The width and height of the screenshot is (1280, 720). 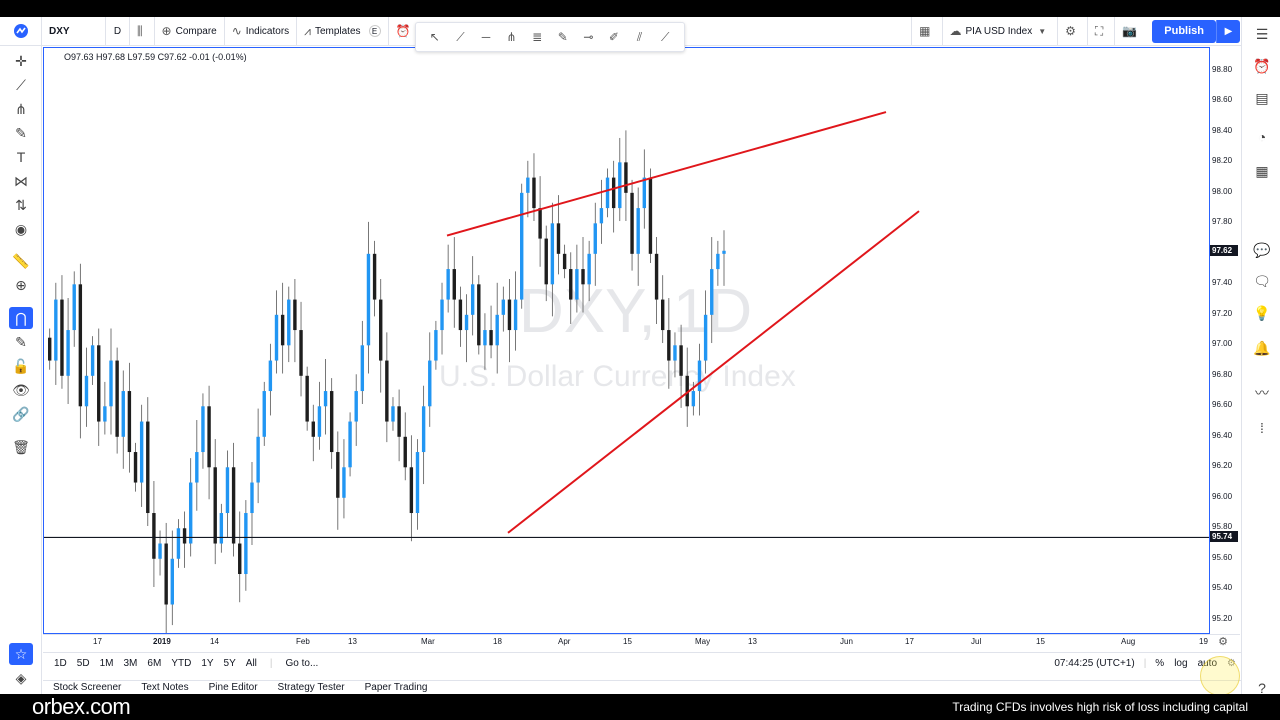 I want to click on range-1y: 1Y, so click(x=207, y=663).